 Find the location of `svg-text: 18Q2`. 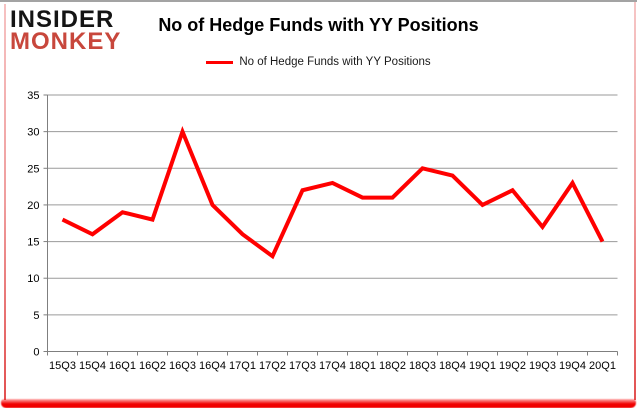

svg-text: 18Q2 is located at coordinates (392, 366).